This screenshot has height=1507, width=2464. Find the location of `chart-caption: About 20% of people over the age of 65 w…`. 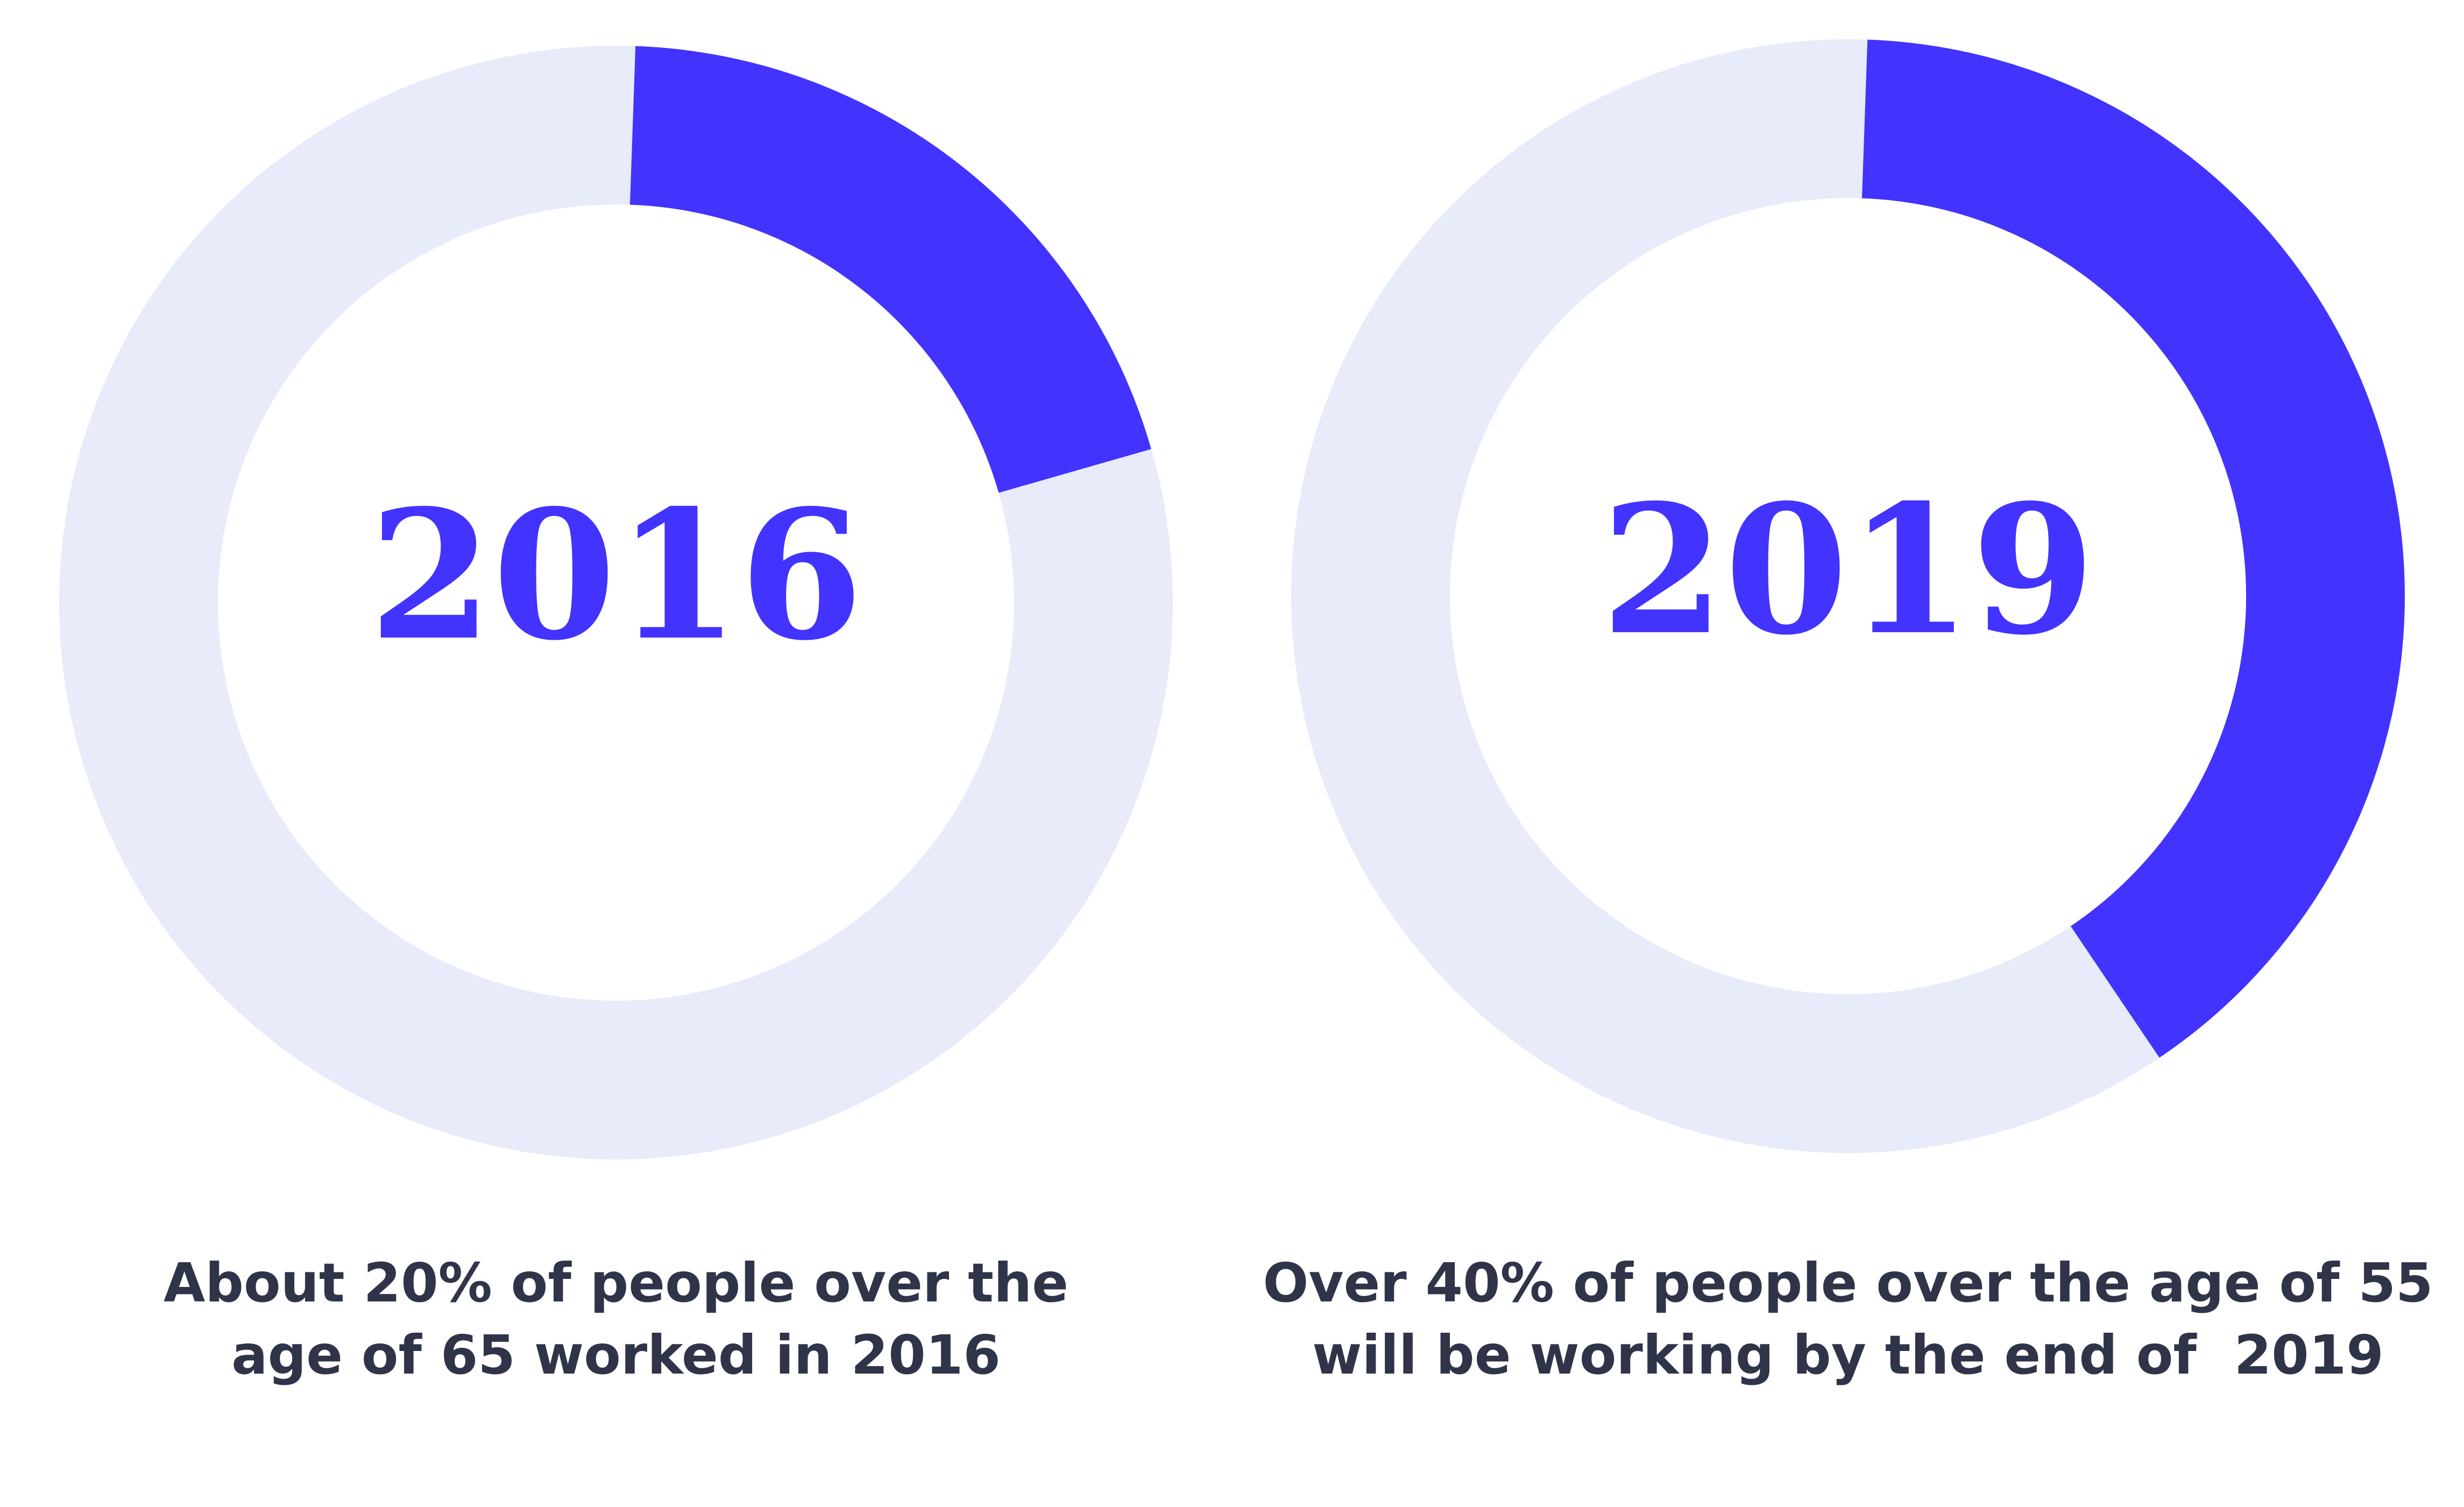

chart-caption: About 20% of people over the age of 65 w… is located at coordinates (616, 1319).